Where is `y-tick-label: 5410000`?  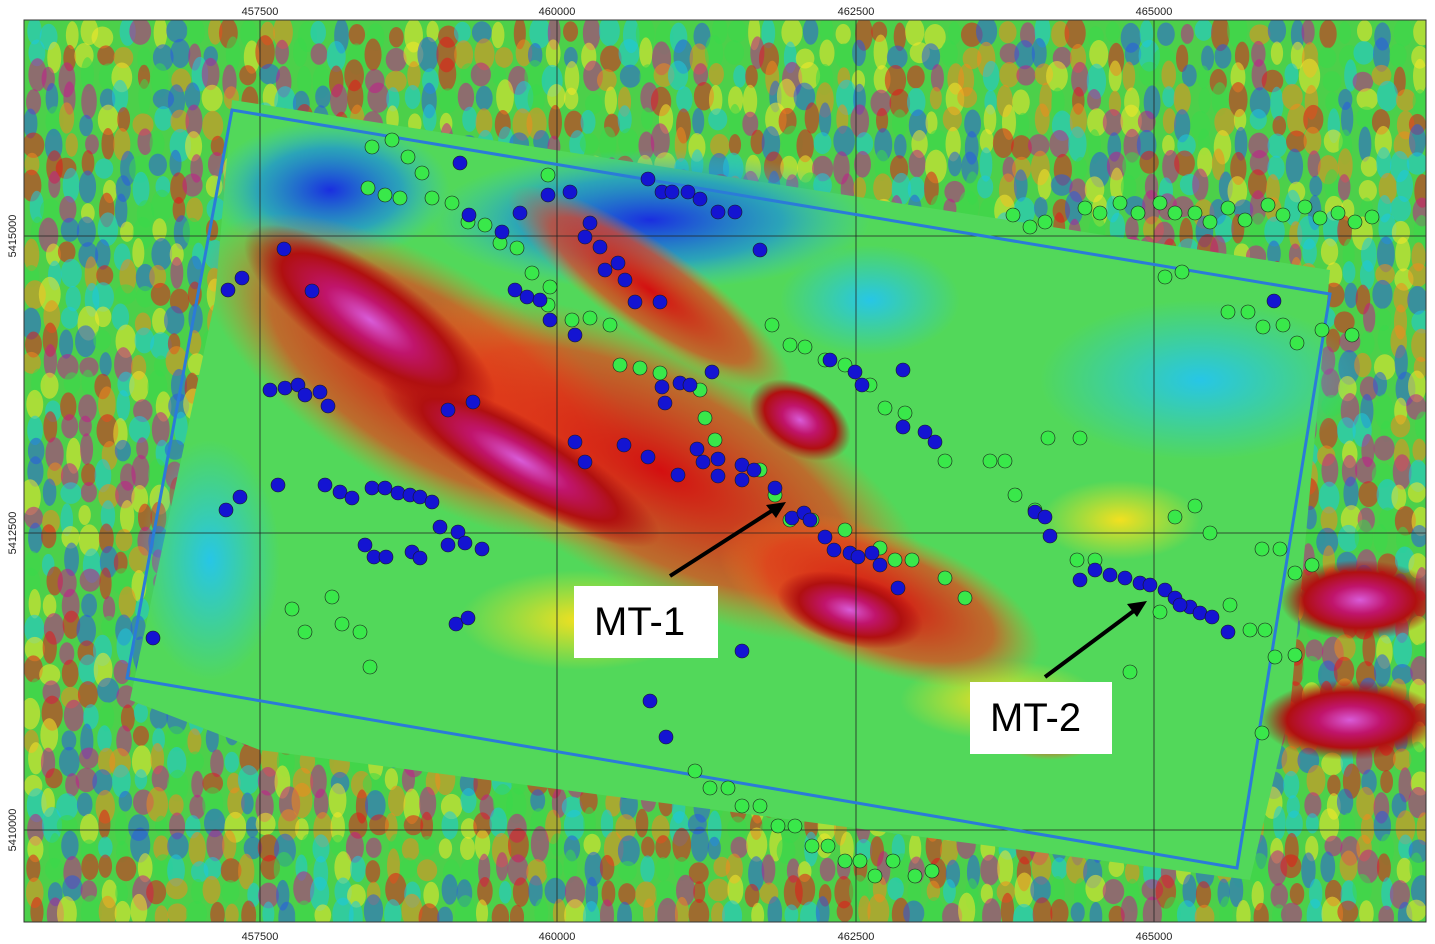
y-tick-label: 5410000 is located at coordinates (13, 830).